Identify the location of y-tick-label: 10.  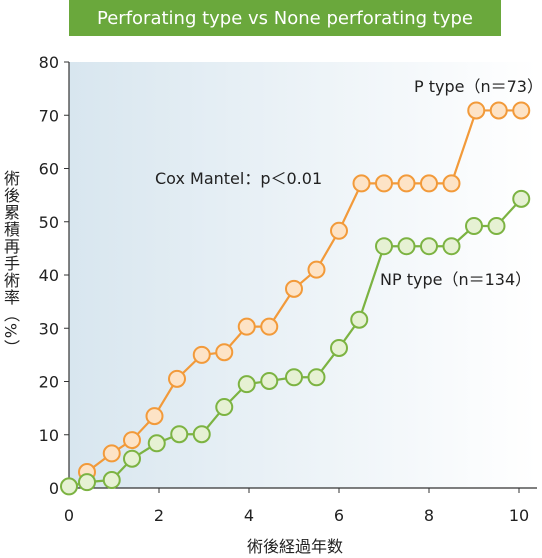
(49, 435).